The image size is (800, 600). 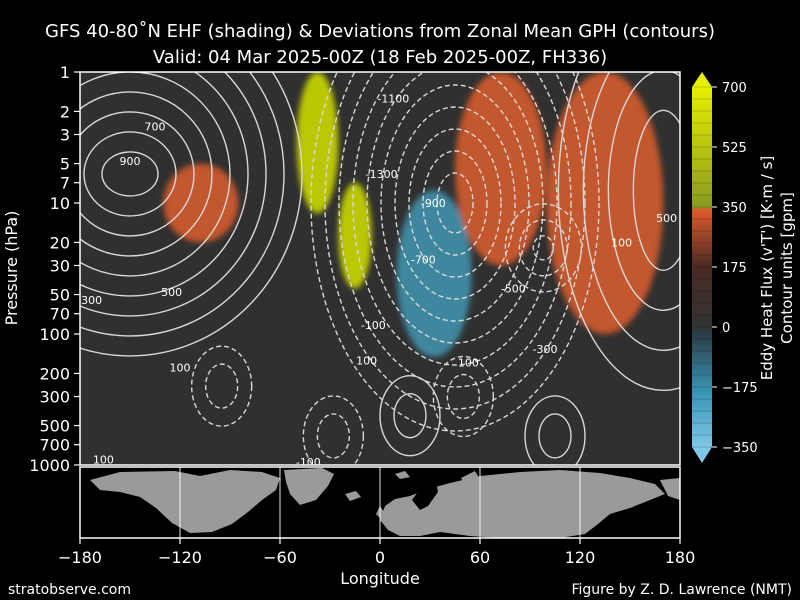 I want to click on y-tick-label: 200, so click(x=54, y=373).